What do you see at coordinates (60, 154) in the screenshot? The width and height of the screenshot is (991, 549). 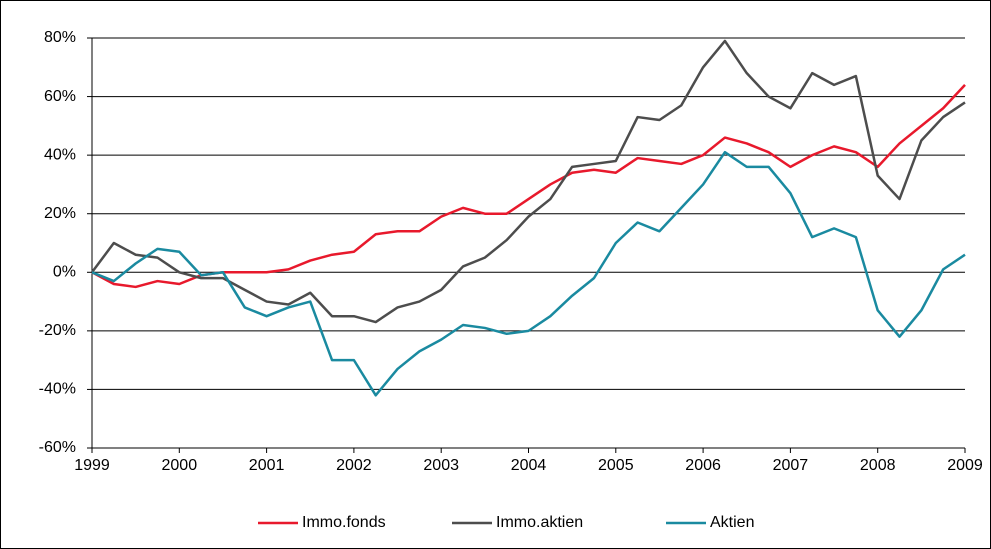 I see `y-tick-label: 40%` at bounding box center [60, 154].